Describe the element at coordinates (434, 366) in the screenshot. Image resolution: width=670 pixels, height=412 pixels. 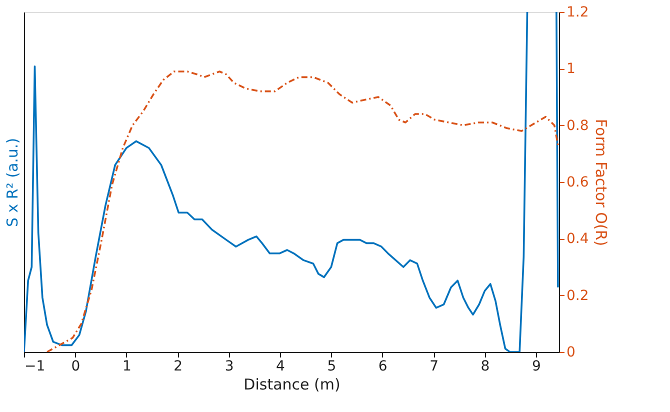
I see `x-tick-label: 7` at that location.